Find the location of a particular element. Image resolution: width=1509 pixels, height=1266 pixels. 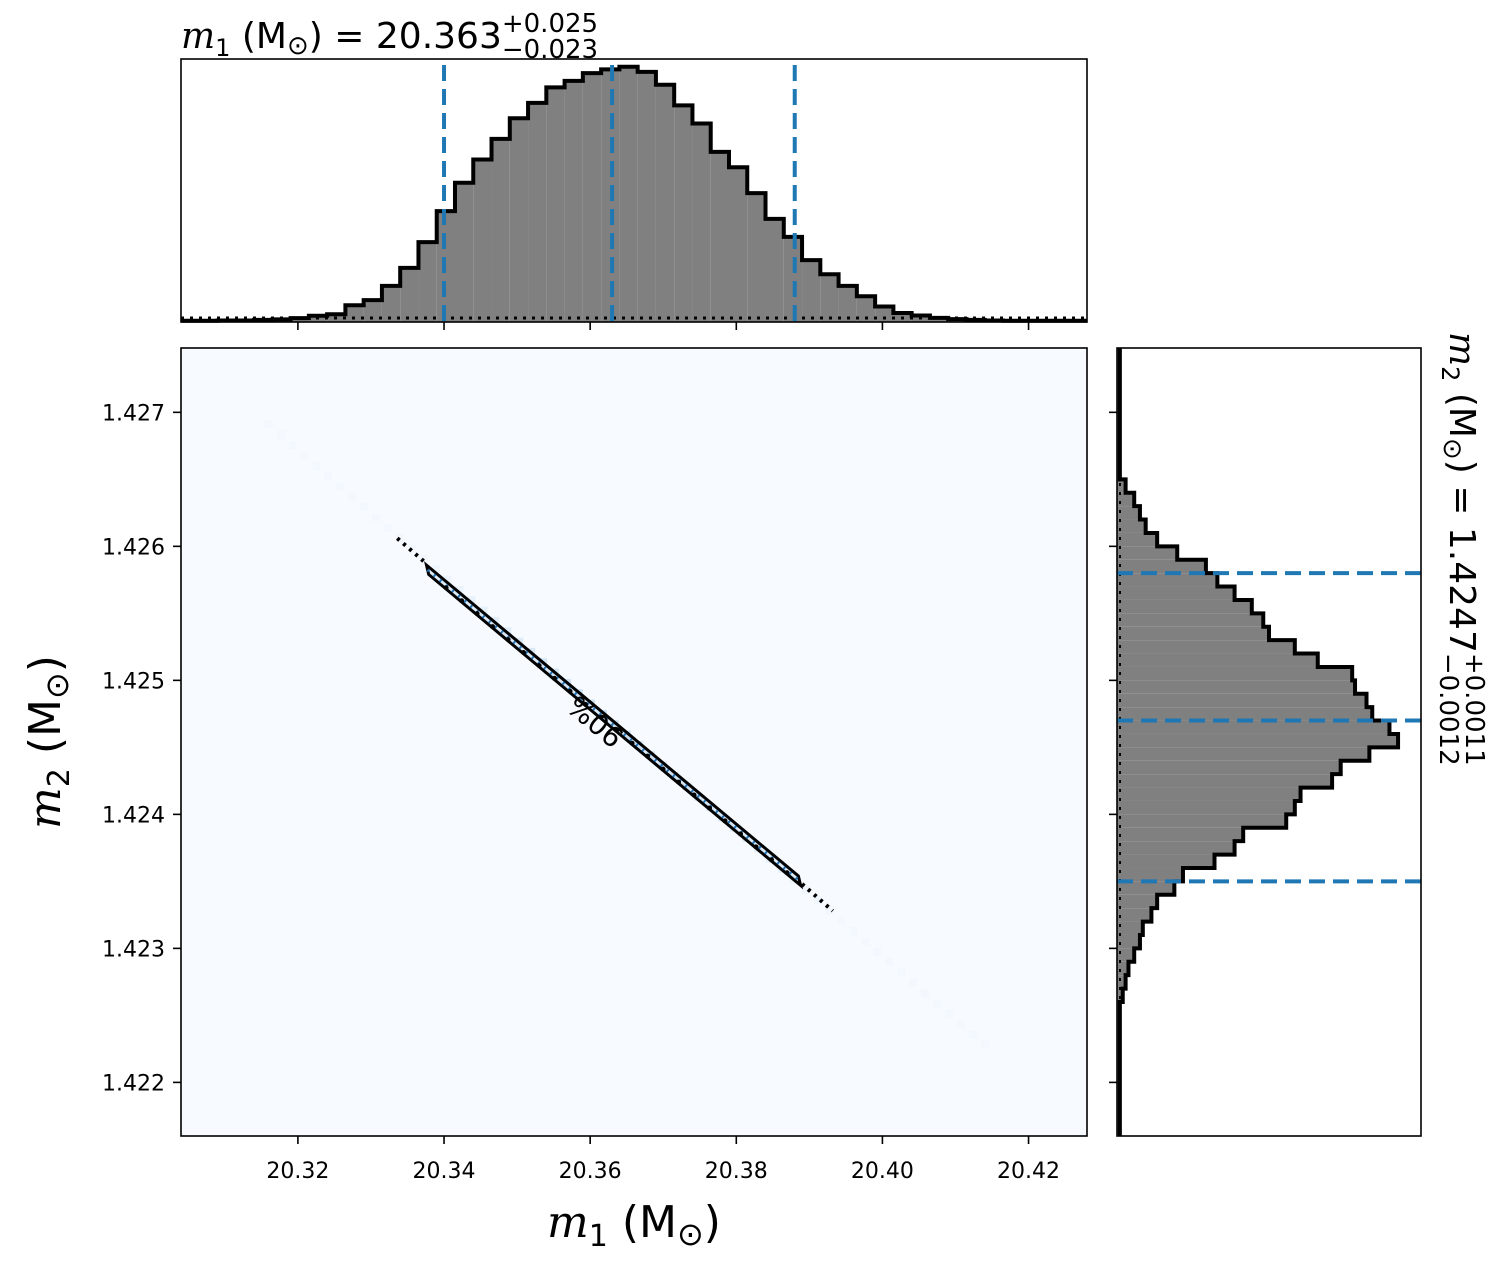

top-marginal-panel is located at coordinates (634, 194).